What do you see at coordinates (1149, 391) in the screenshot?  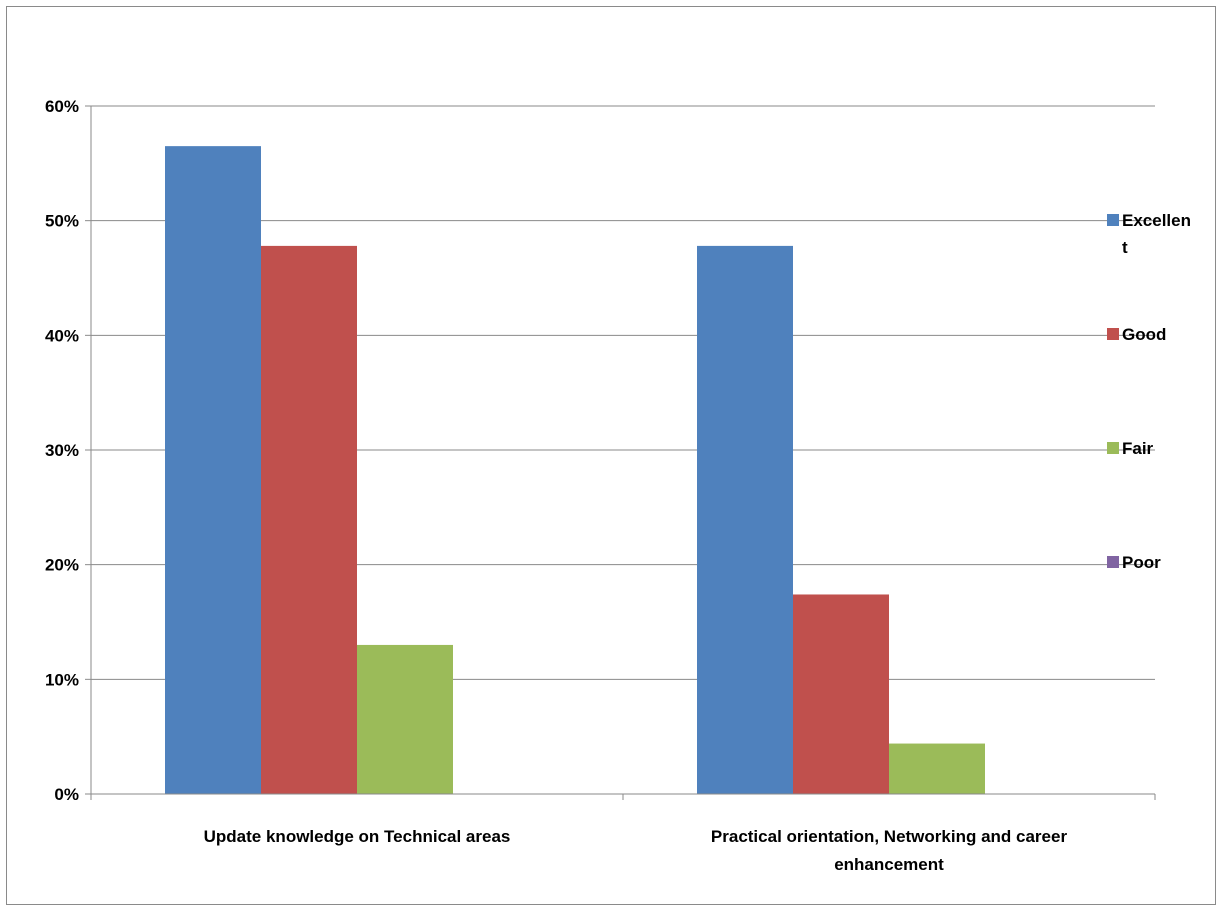 I see `legend: Excellen t Good Fair Poor` at bounding box center [1149, 391].